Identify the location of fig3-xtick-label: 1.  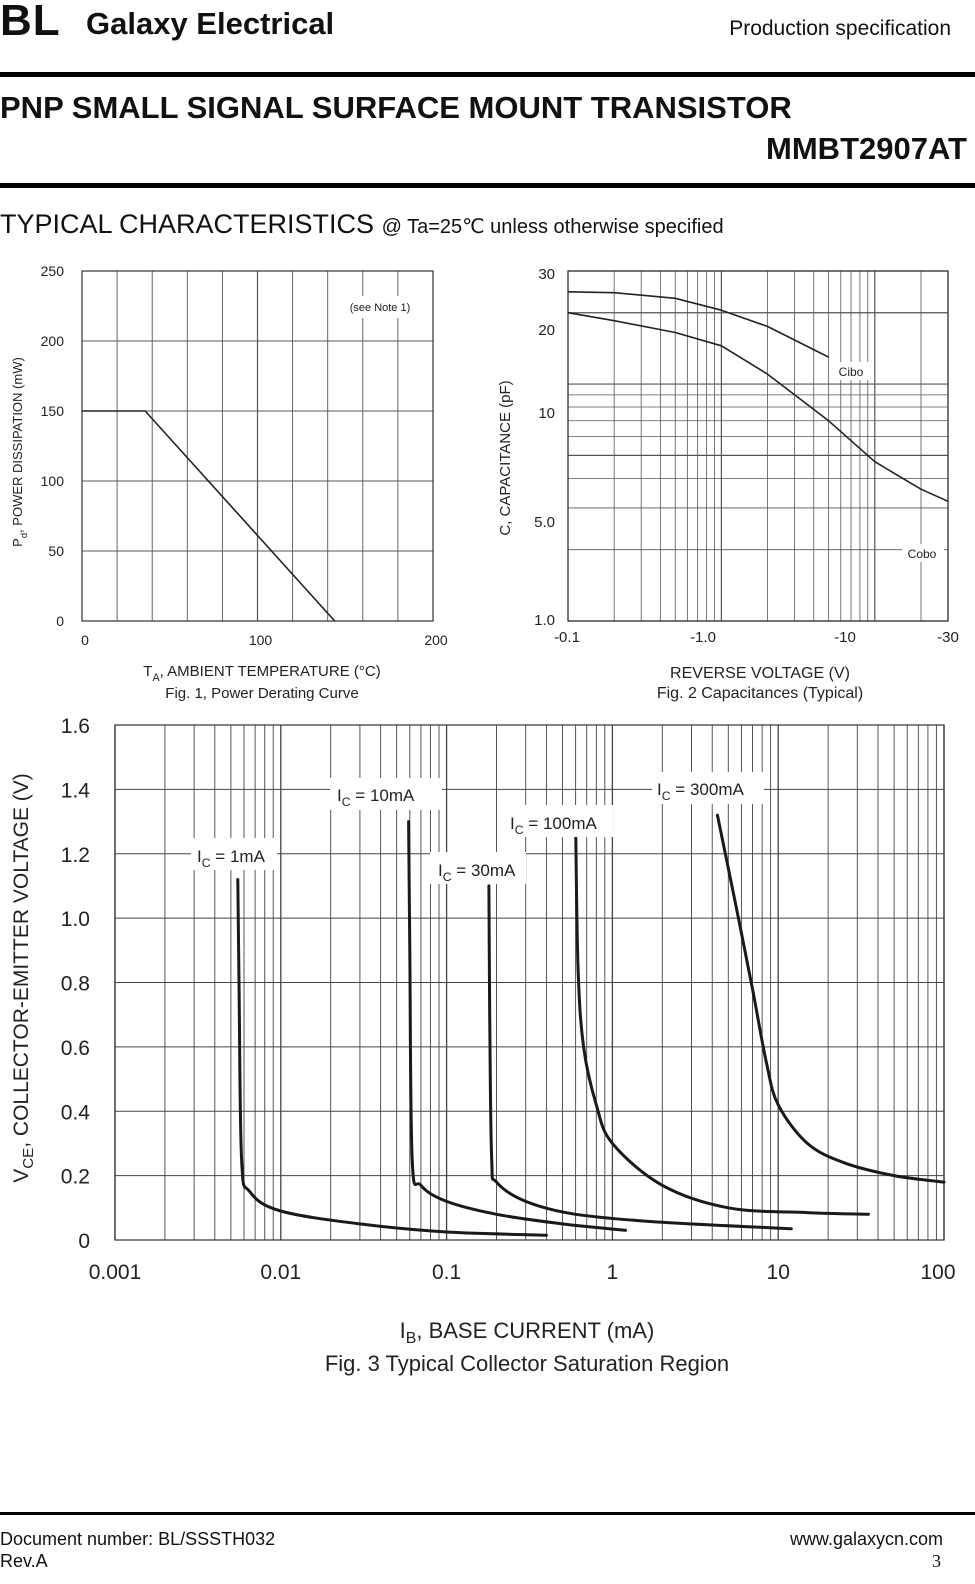
(613, 1272).